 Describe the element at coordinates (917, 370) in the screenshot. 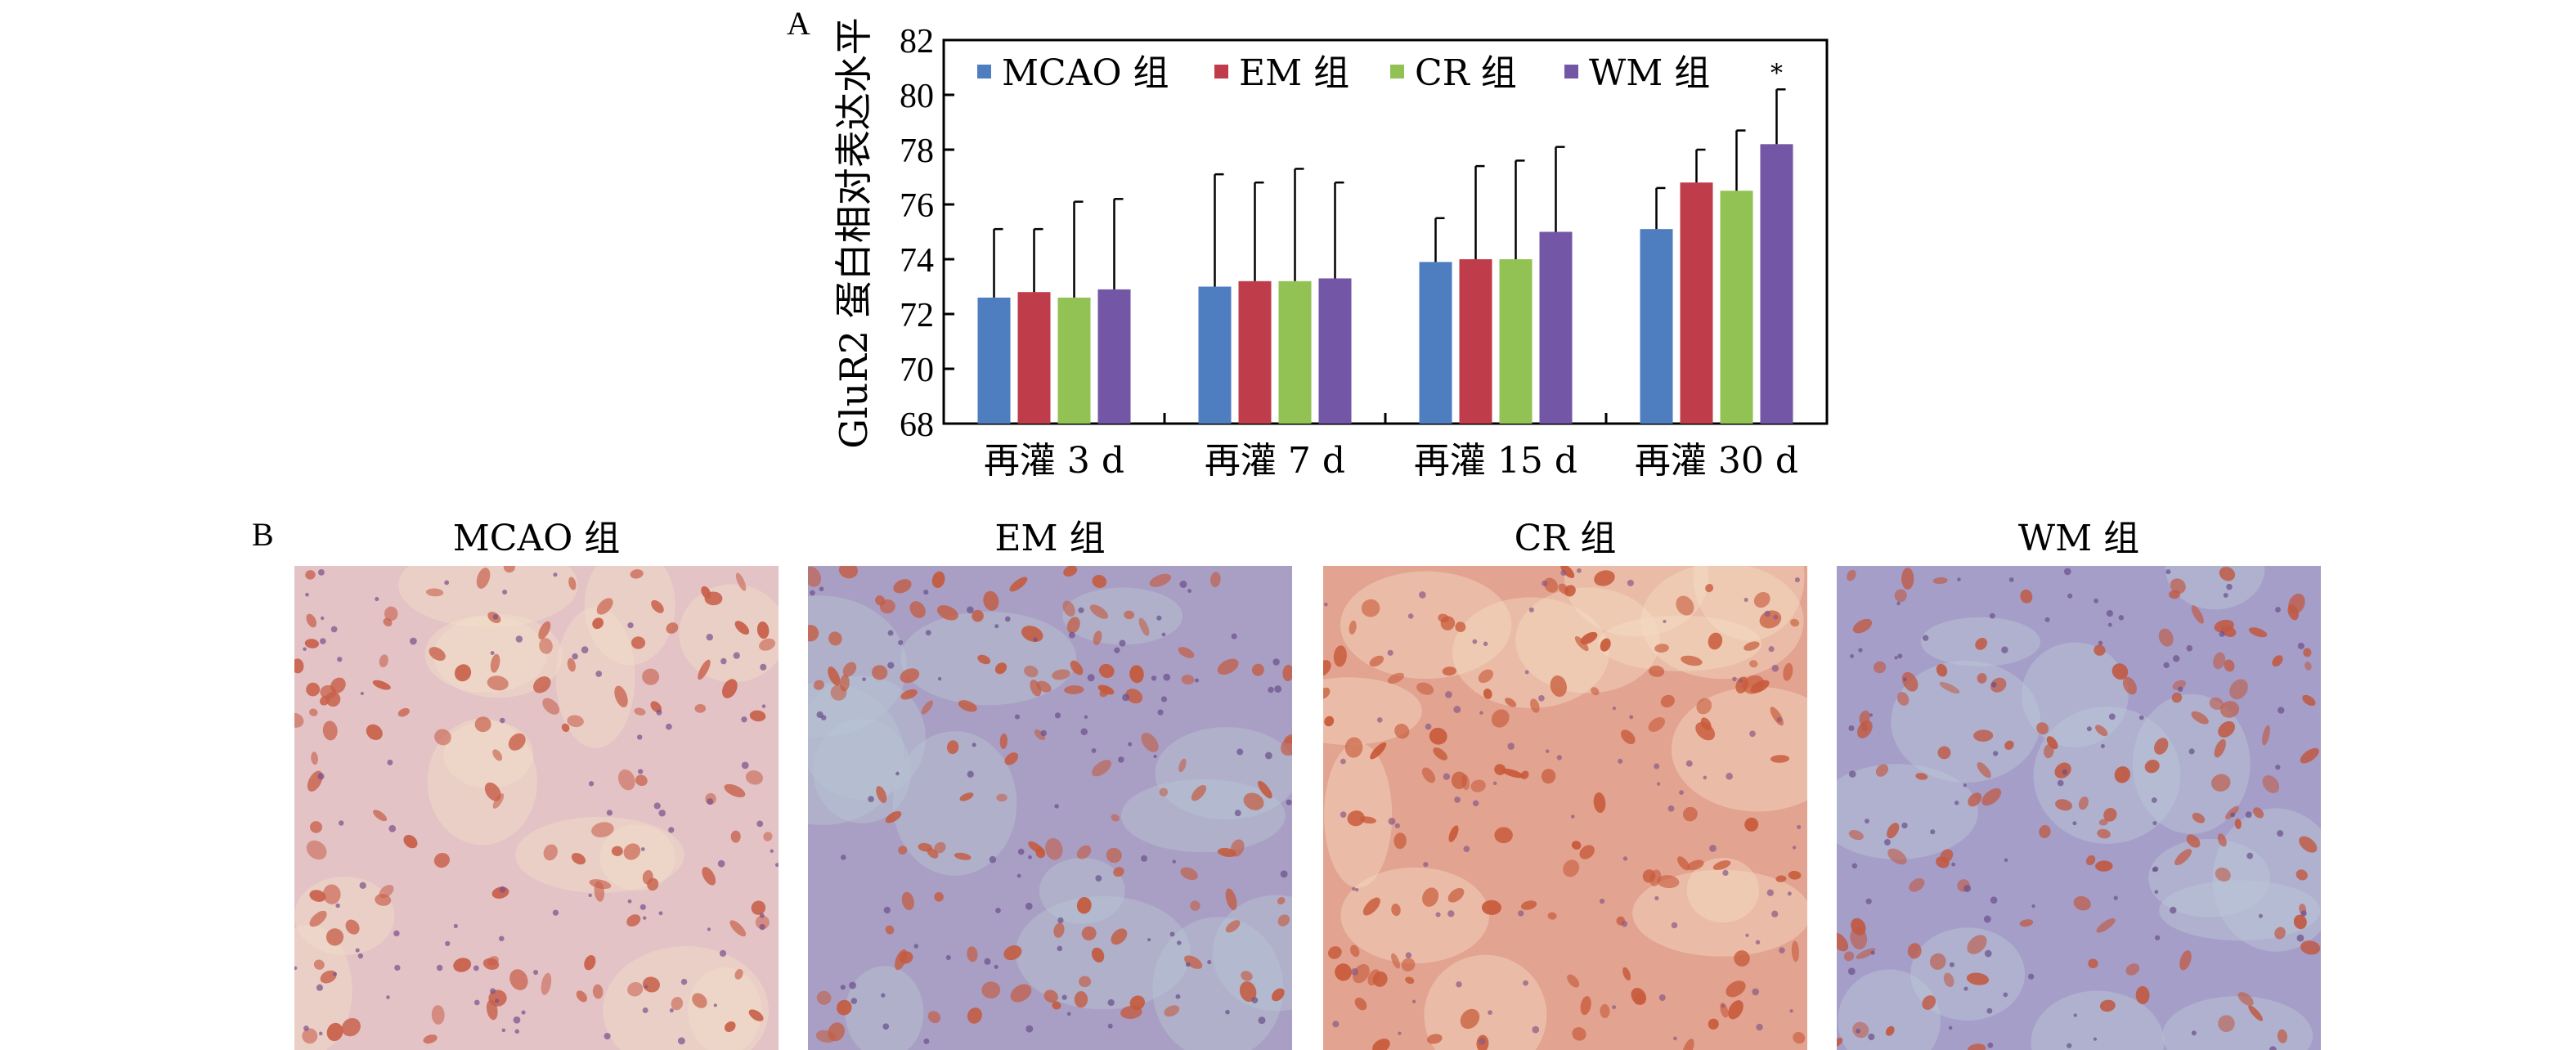

I see `y-tick-label: 70` at that location.